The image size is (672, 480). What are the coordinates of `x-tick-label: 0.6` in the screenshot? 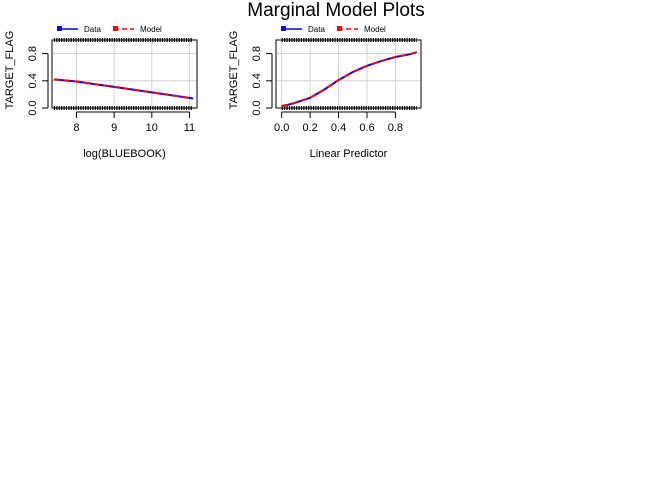 It's located at (366, 128).